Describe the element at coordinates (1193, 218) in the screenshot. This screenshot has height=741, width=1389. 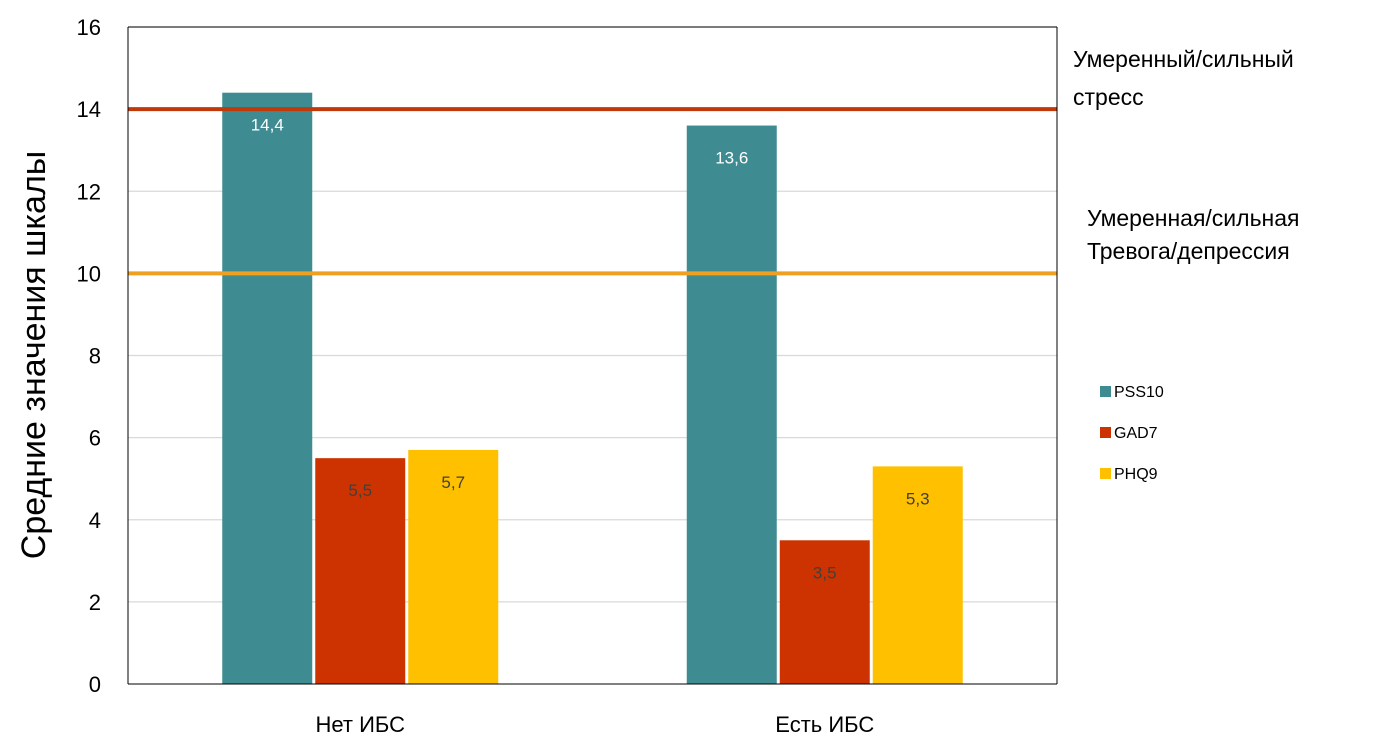
I see `reference-line-label: Умеренная/сильная` at that location.